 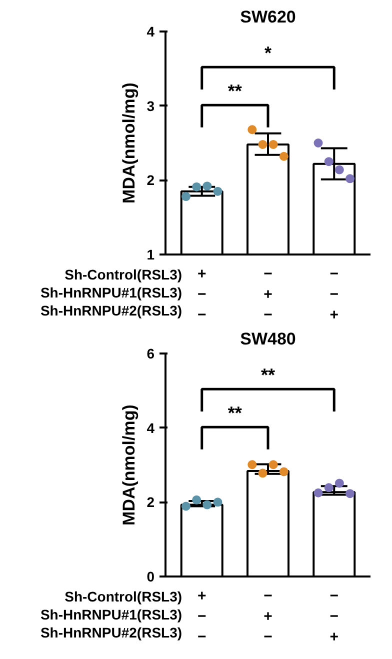 I want to click on y-tick-label: 3, so click(x=150, y=106).